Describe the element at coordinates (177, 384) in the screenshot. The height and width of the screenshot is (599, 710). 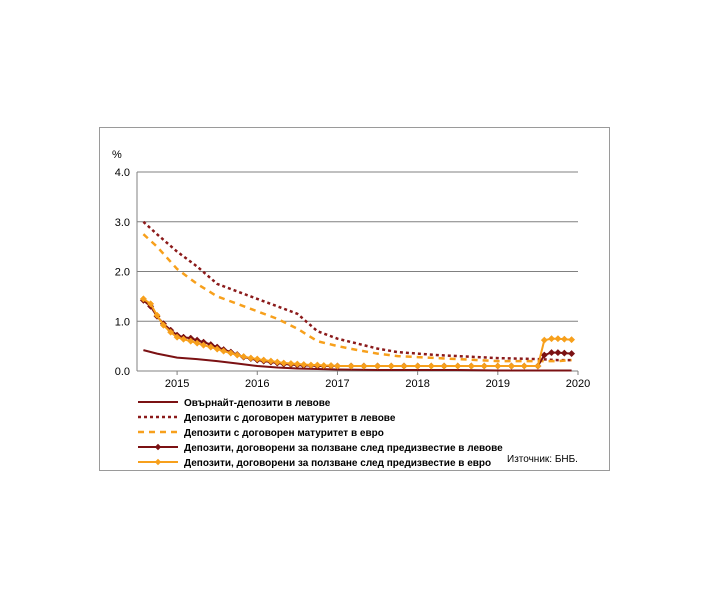
I see `x-tick-label: 2015` at that location.